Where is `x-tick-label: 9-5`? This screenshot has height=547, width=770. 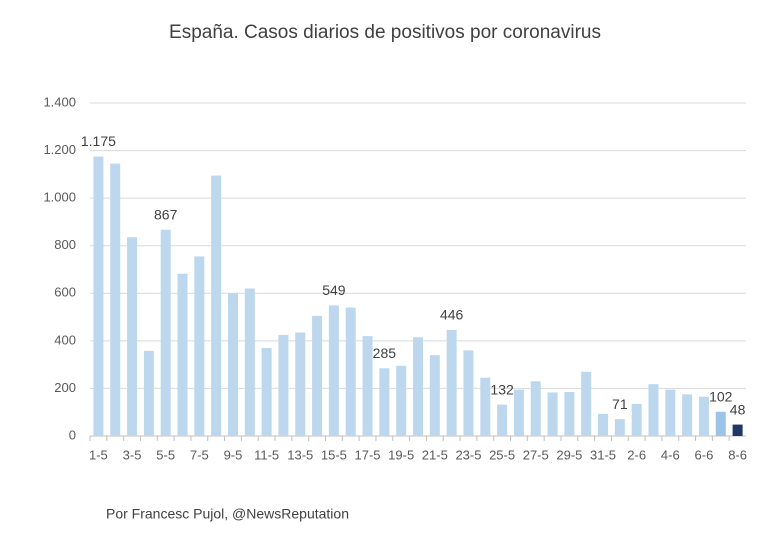
x-tick-label: 9-5 is located at coordinates (233, 454).